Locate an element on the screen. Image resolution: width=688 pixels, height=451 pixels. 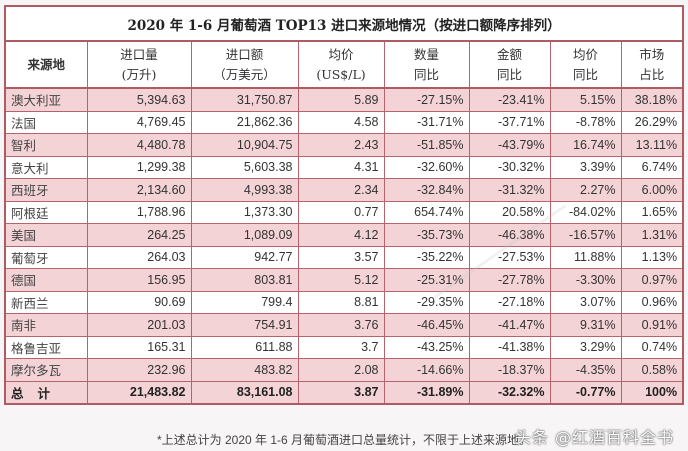
total-cell-avg-price: 3.87 is located at coordinates (341, 392).